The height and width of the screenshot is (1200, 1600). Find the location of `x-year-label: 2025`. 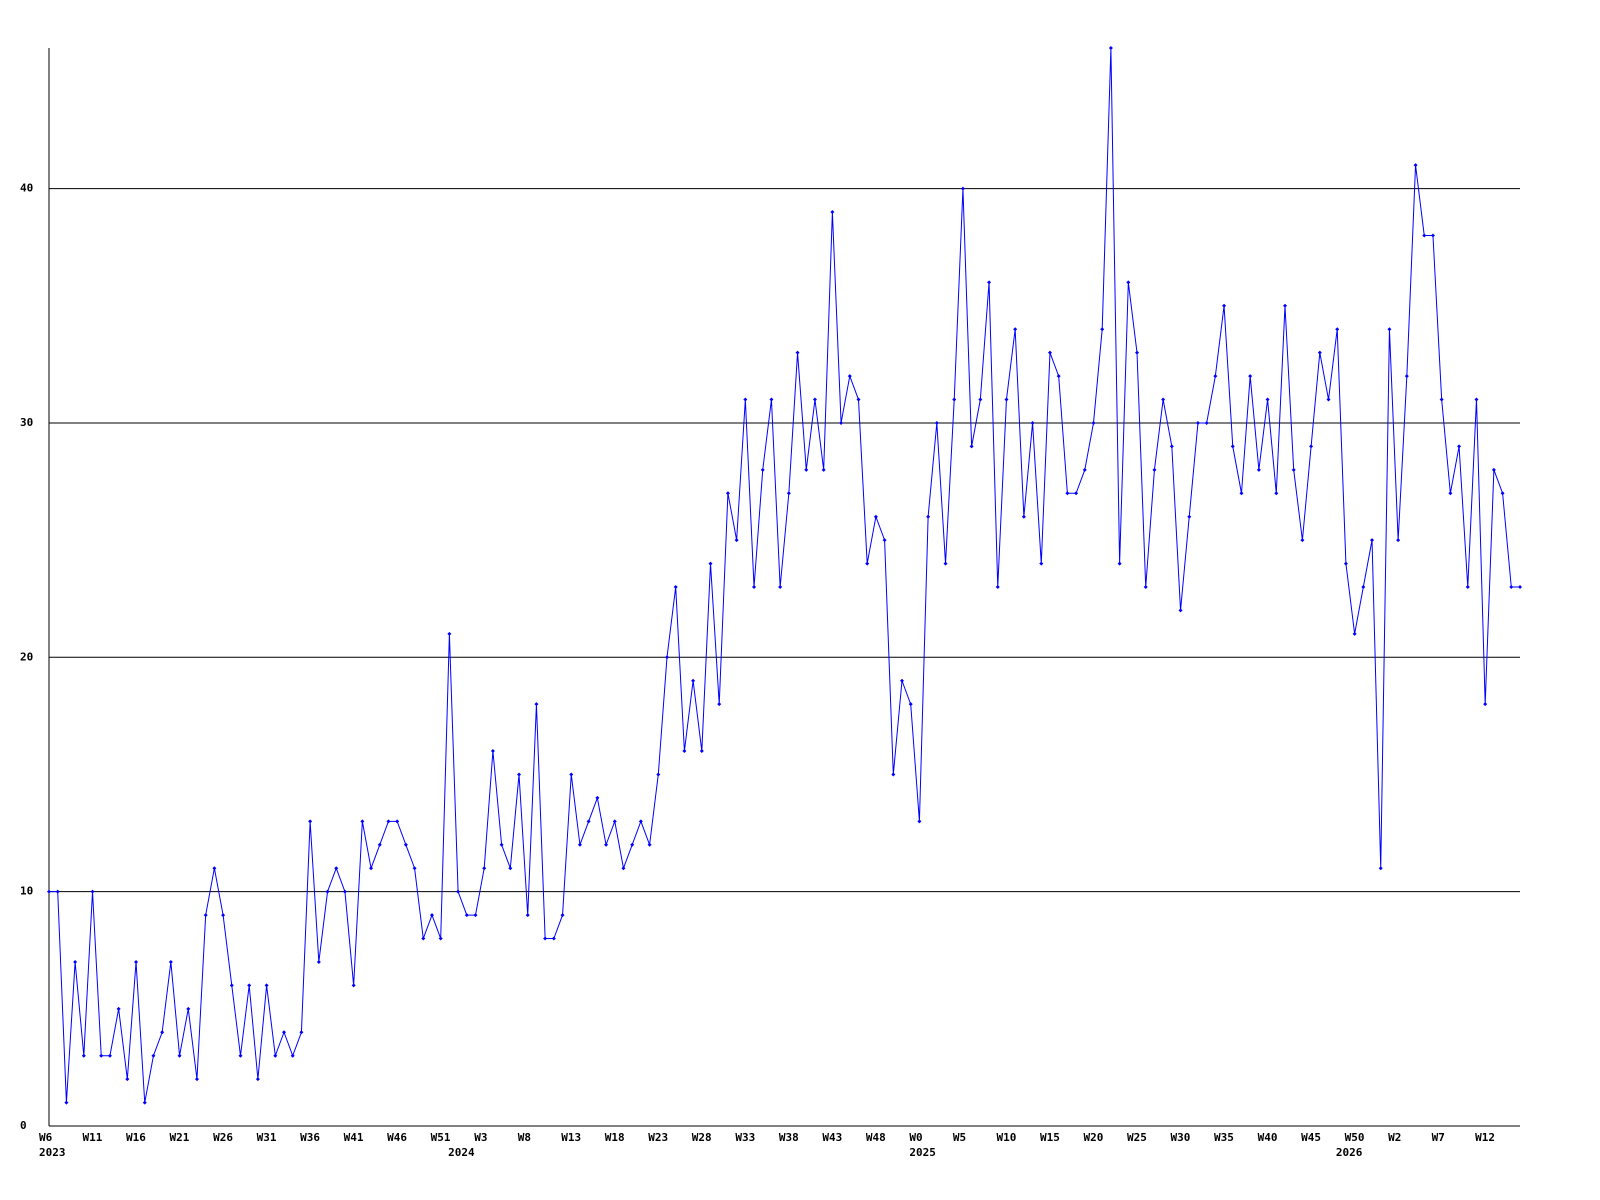

x-year-label: 2025 is located at coordinates (922, 1152).